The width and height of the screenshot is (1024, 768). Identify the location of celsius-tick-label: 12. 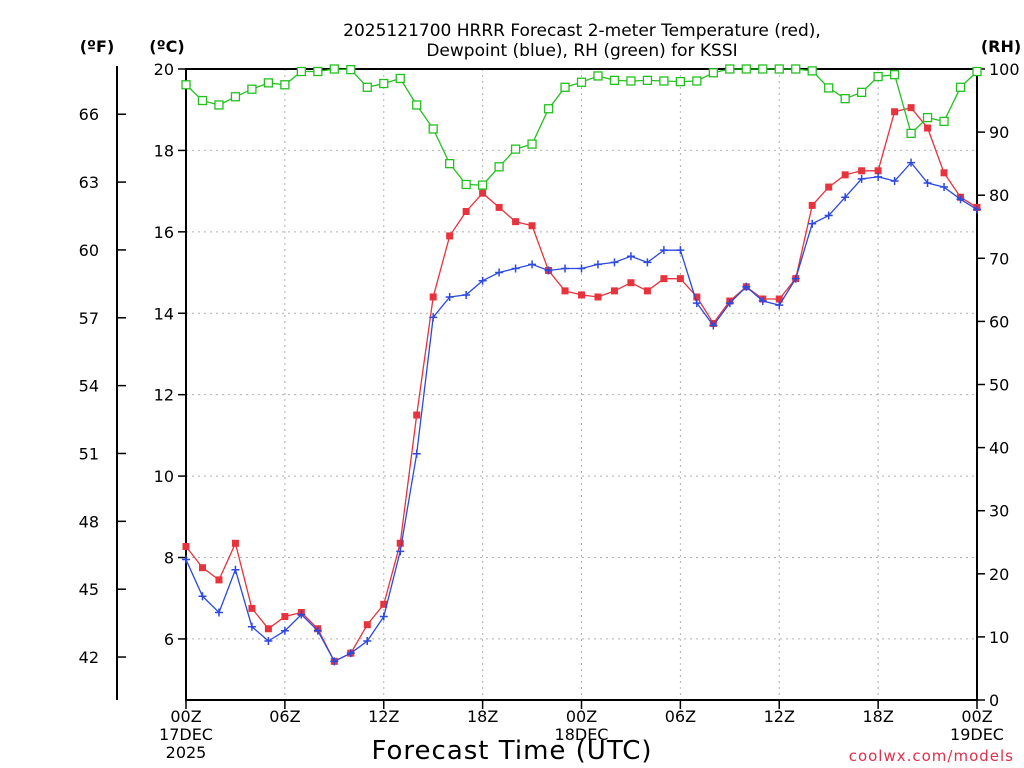
(164, 395).